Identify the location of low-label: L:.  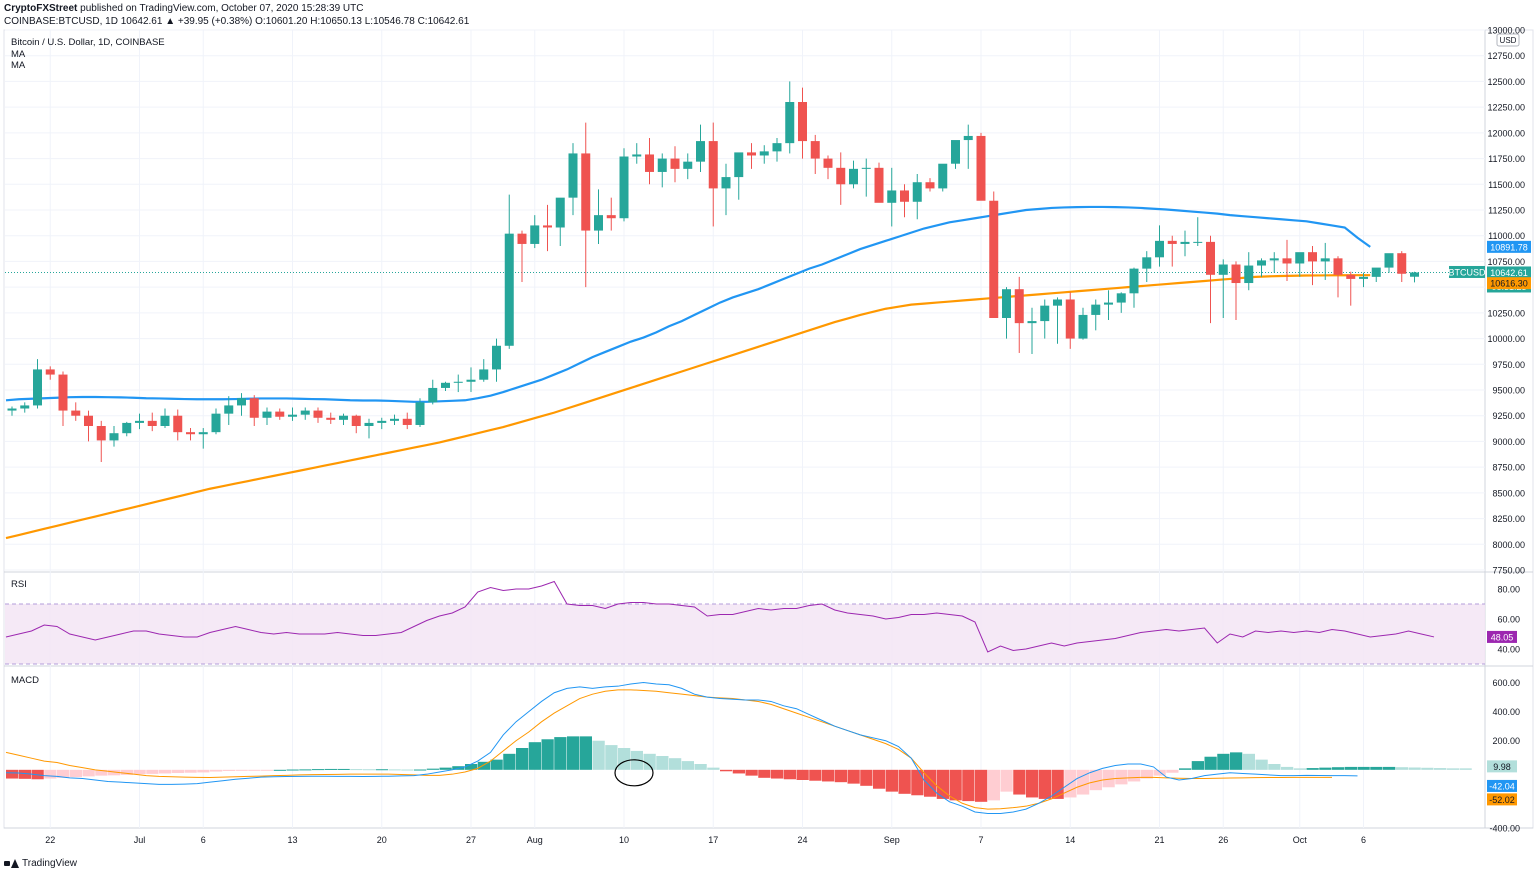
(369, 21).